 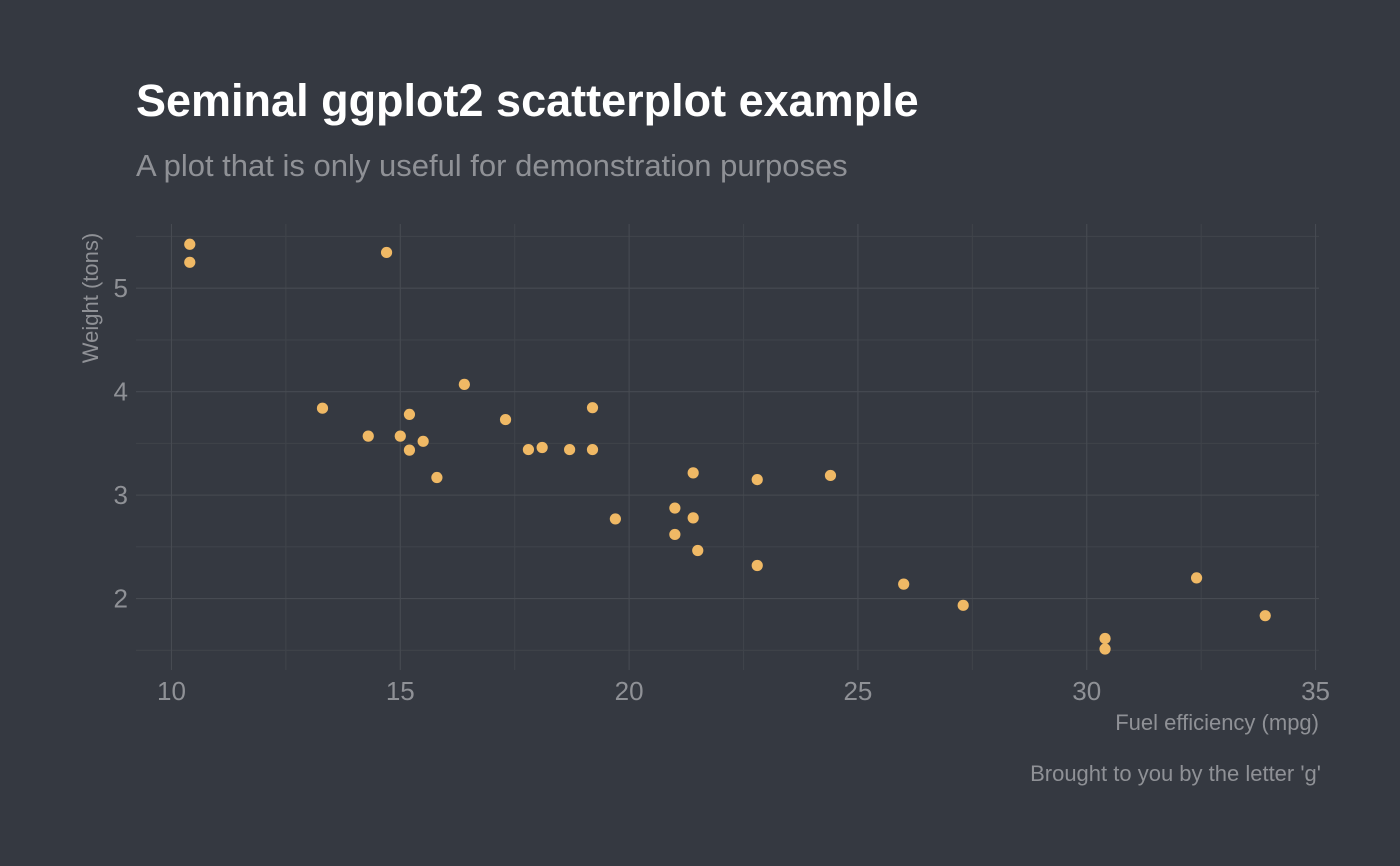 What do you see at coordinates (629, 691) in the screenshot?
I see `x-tick-label: 20` at bounding box center [629, 691].